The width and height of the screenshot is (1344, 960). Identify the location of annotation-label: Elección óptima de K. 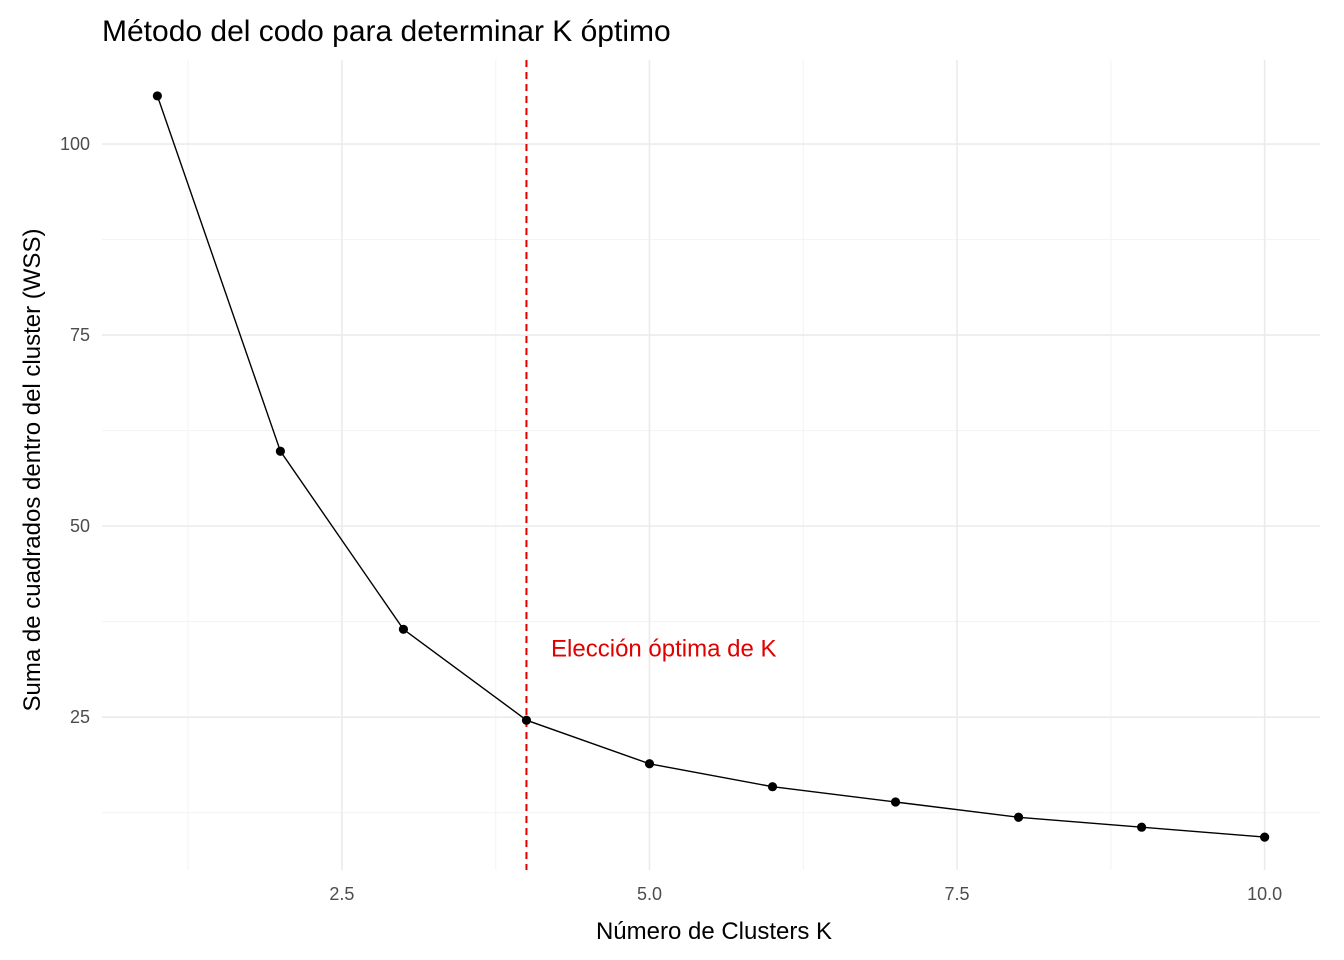
(663, 648).